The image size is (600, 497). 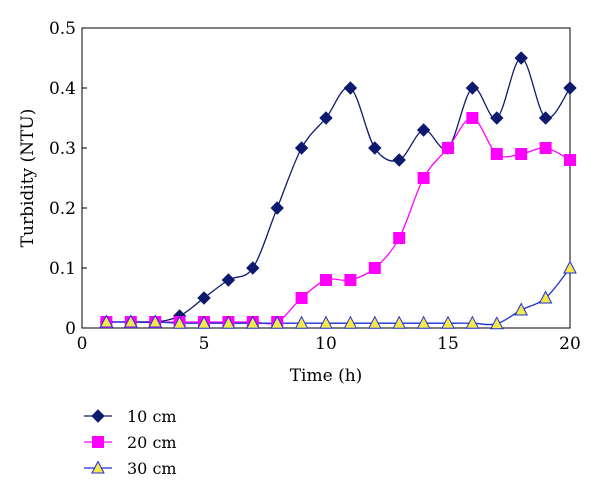 I want to click on x-tick-label: 10, so click(x=326, y=344).